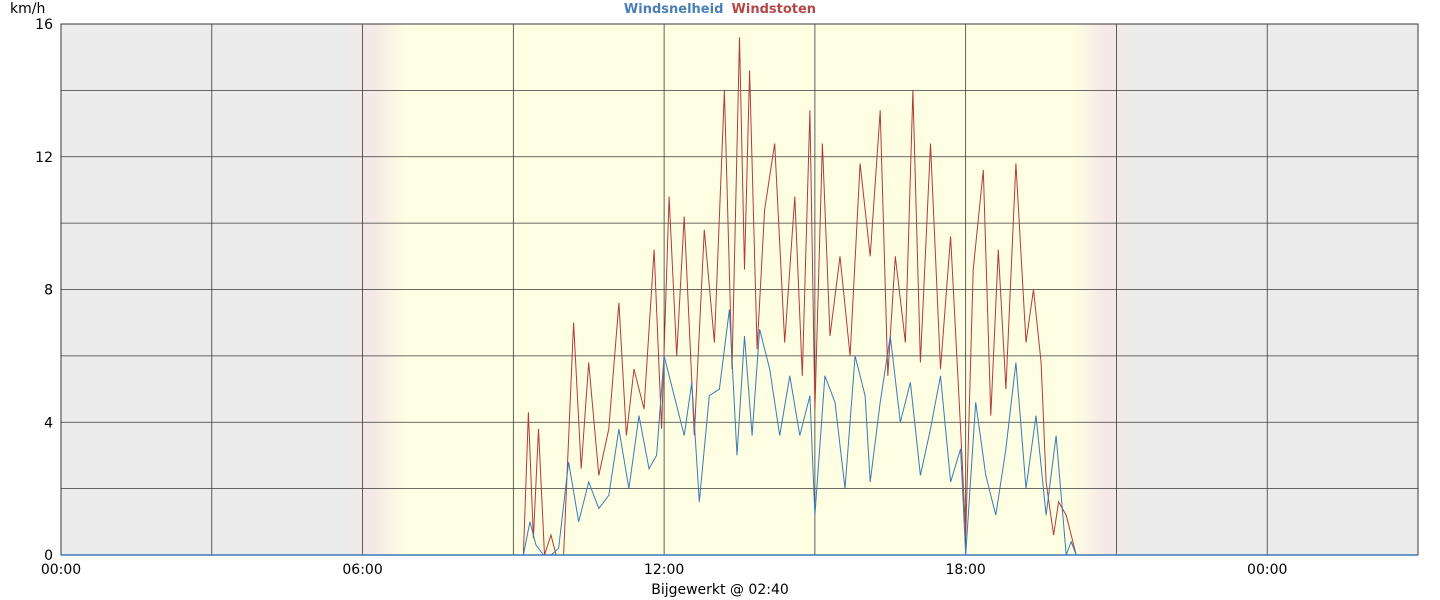 The width and height of the screenshot is (1440, 600). Describe the element at coordinates (774, 9) in the screenshot. I see `title-gusts: Windstoten` at that location.